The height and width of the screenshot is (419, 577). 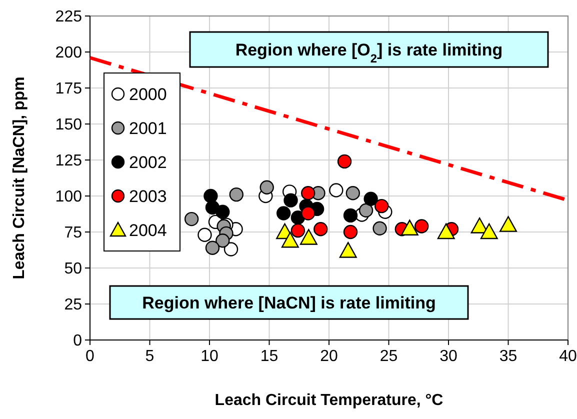 I want to click on y-tick-label: 25, so click(x=73, y=305).